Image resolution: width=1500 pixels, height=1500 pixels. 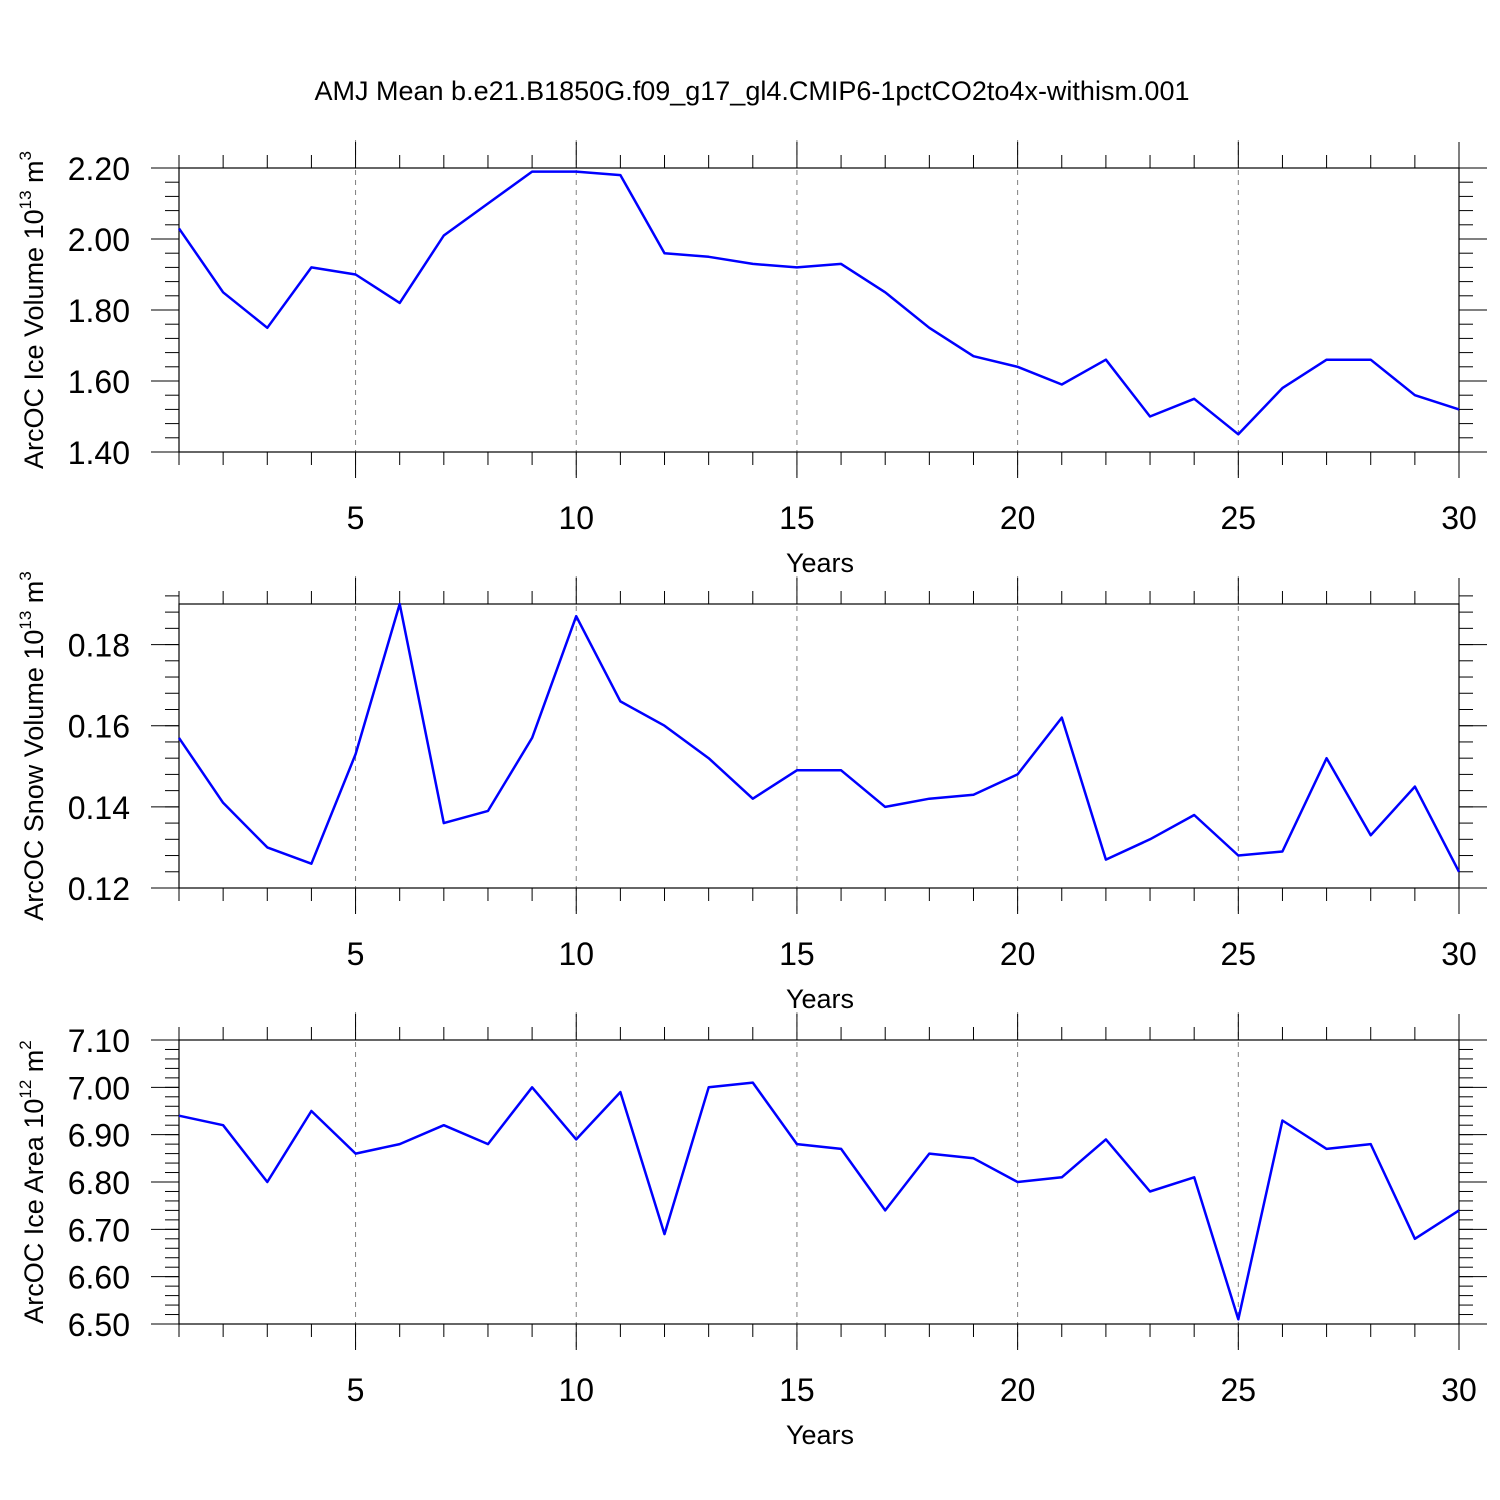 I want to click on ice-volume-y-axis-label: ArcOC Ice Volume 1013 m3, so click(x=32, y=310).